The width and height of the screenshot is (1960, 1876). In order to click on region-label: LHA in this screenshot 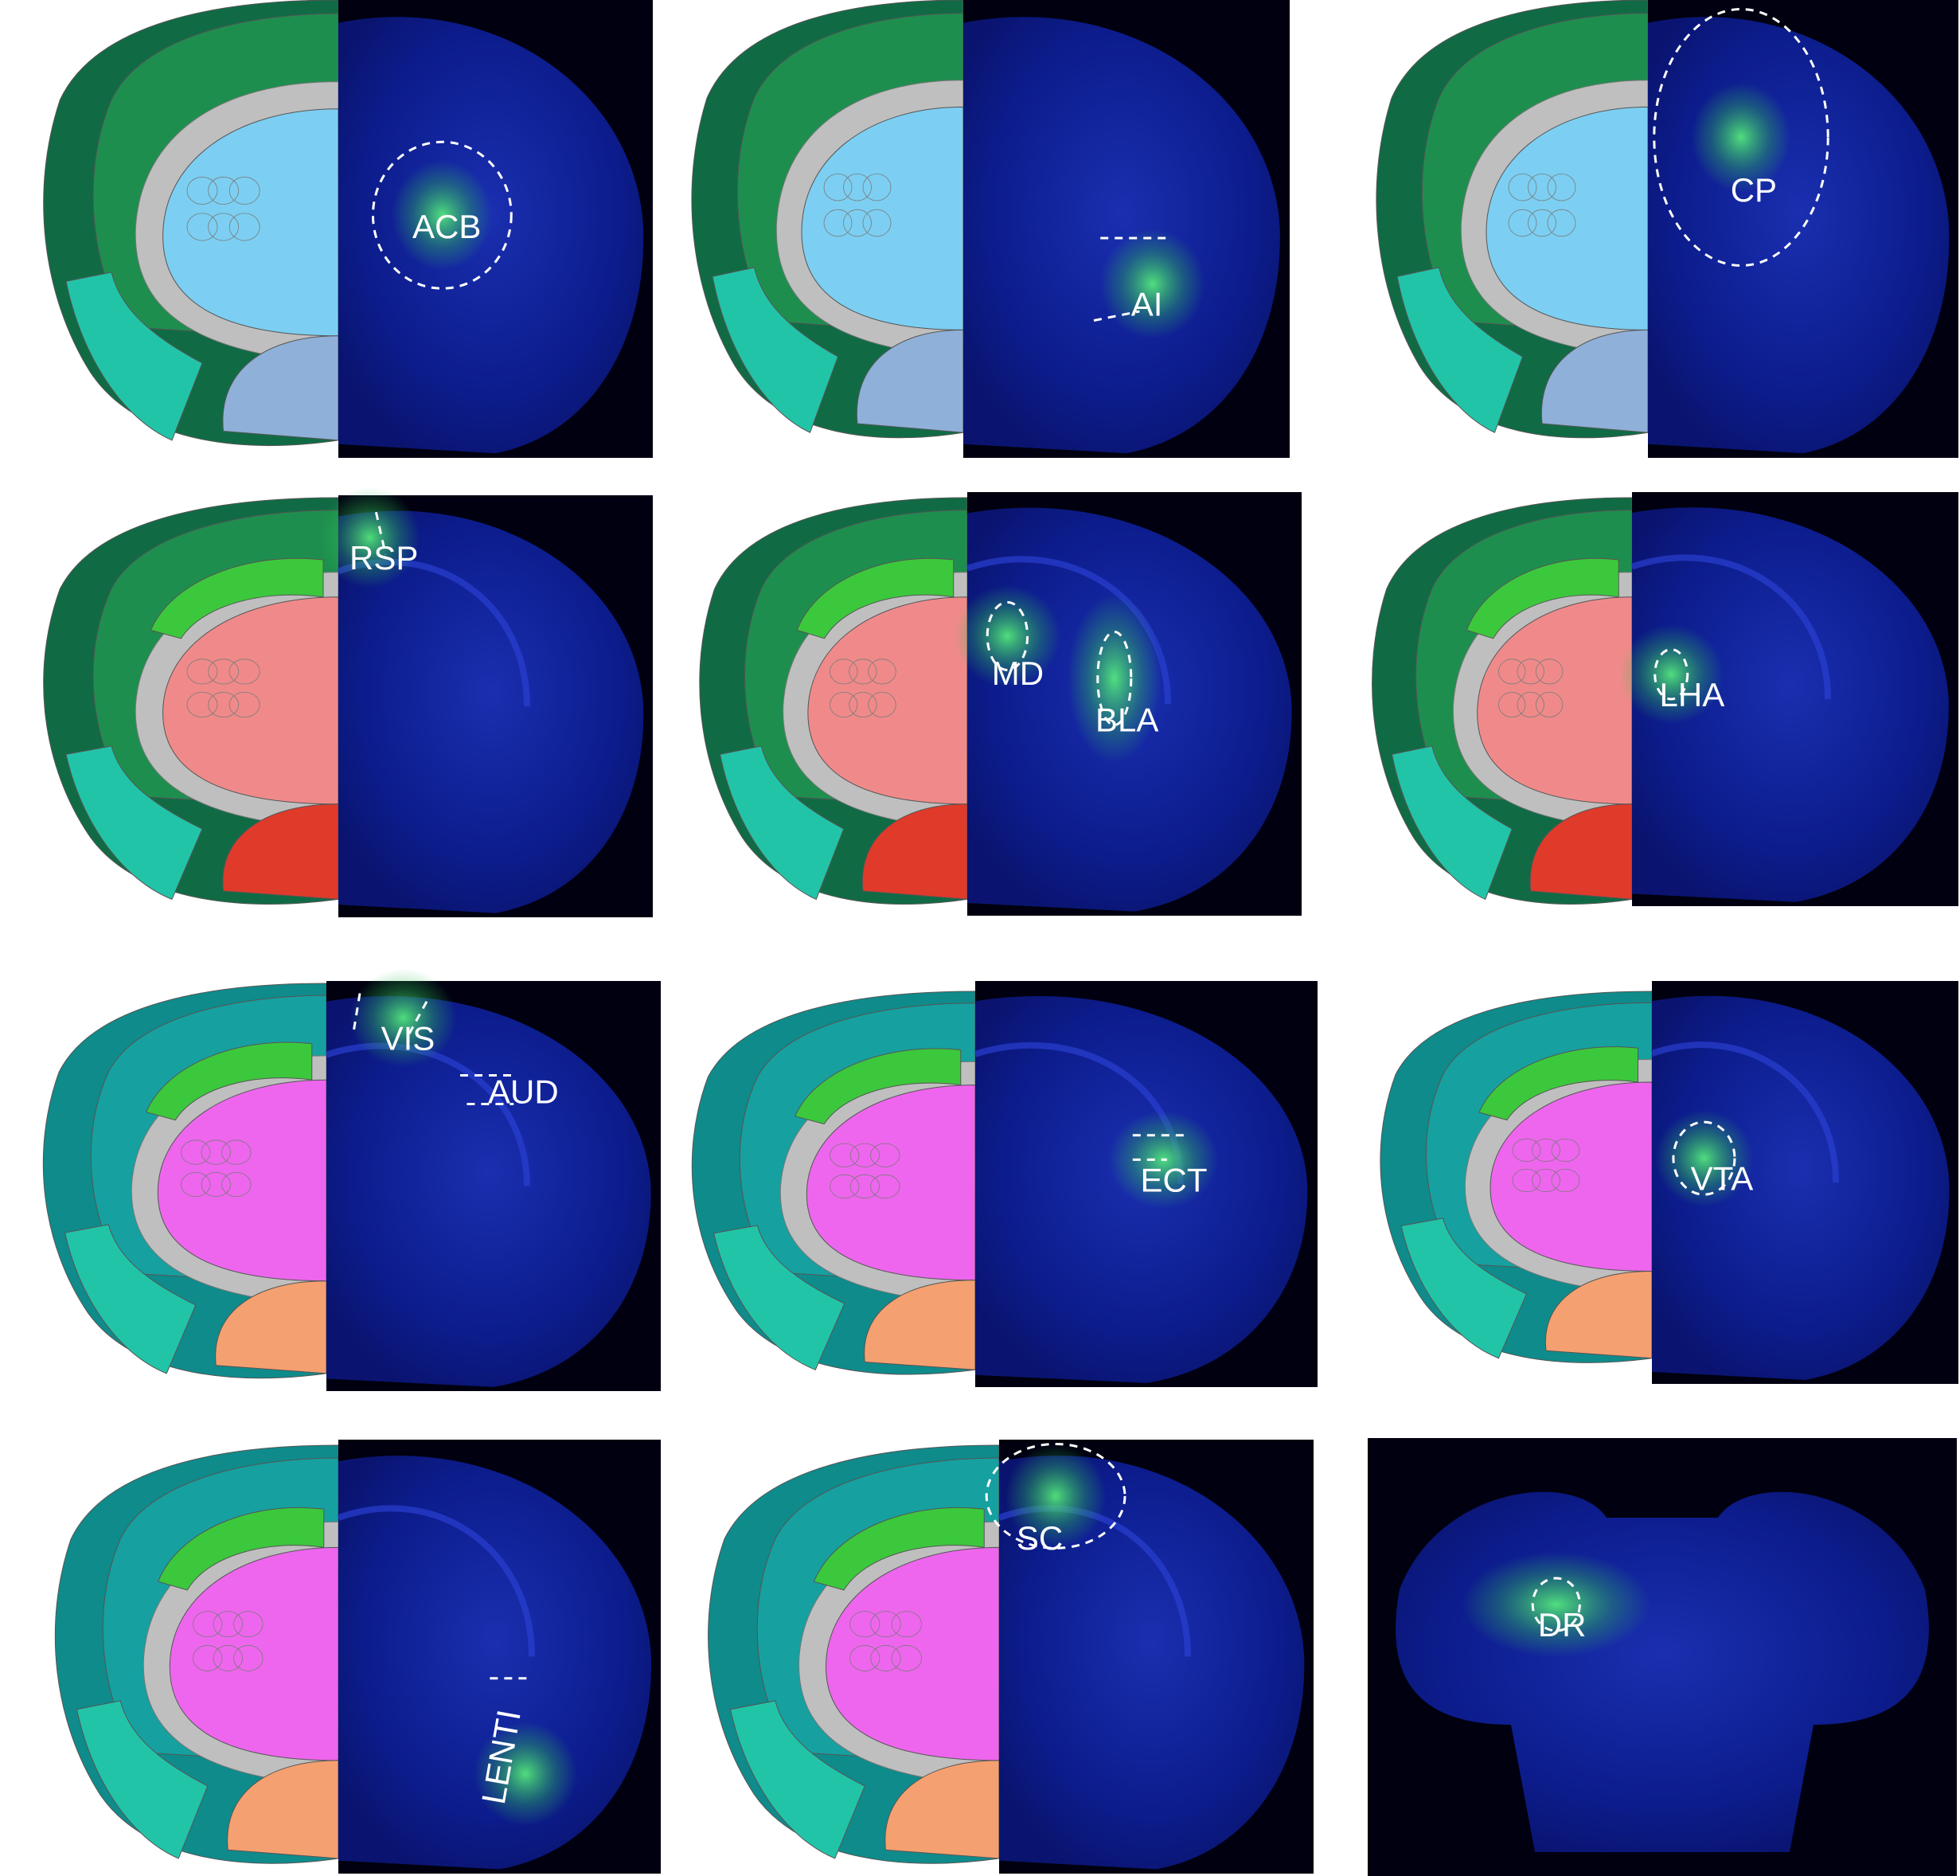, I will do `click(1693, 694)`.